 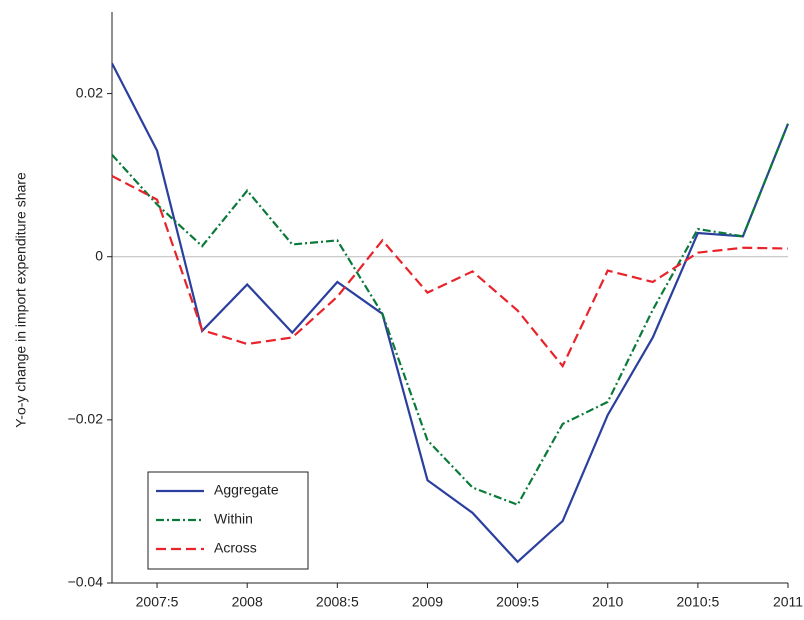 I want to click on x-tick-label: 2009:5, so click(x=517, y=602).